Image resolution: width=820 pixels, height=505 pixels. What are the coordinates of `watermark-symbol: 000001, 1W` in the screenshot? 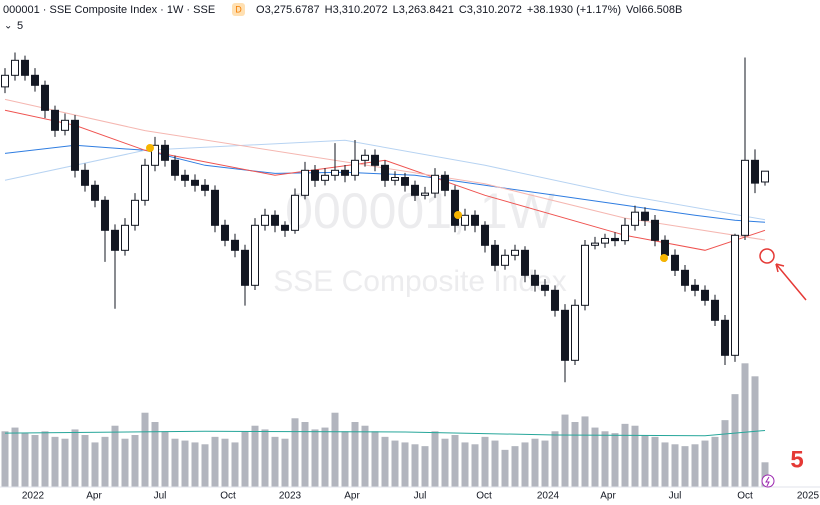 It's located at (420, 211).